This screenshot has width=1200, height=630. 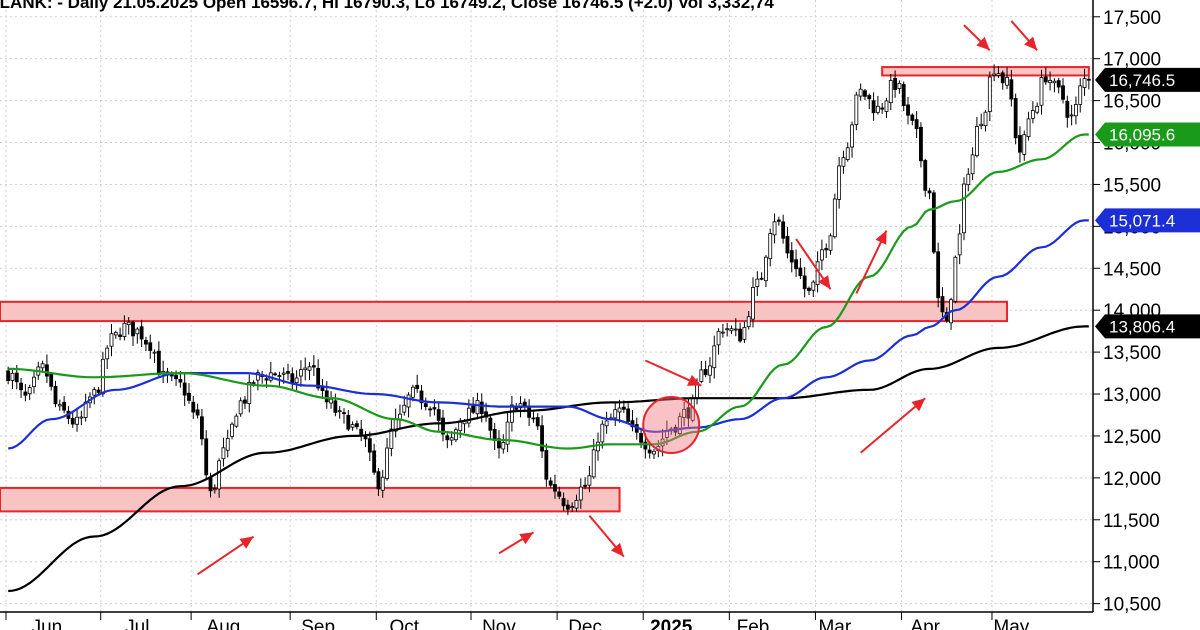 What do you see at coordinates (137, 623) in the screenshot?
I see `x-tick-label: Jul` at bounding box center [137, 623].